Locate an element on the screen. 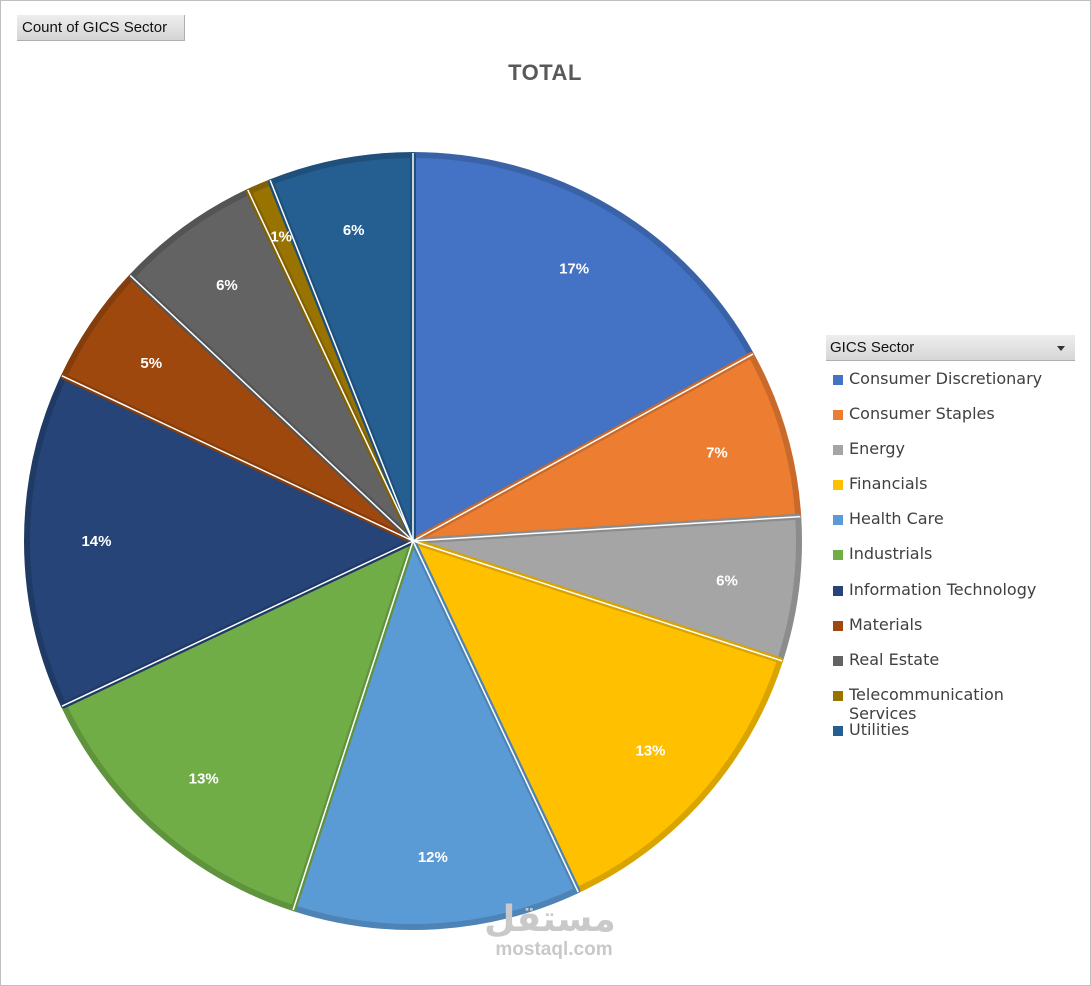 The height and width of the screenshot is (986, 1091). data-label-consumer-discretionary: 17% is located at coordinates (574, 269).